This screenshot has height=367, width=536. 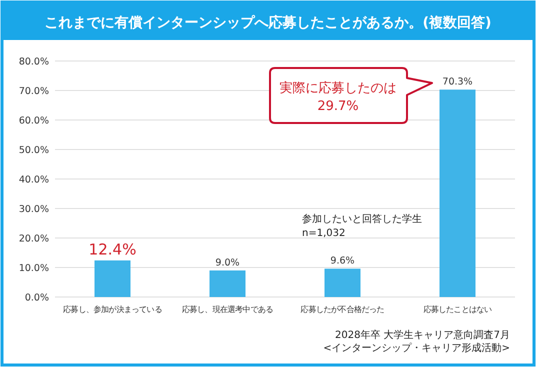 I want to click on annotation: 実際に応募したのは 29.7%, so click(x=338, y=97).